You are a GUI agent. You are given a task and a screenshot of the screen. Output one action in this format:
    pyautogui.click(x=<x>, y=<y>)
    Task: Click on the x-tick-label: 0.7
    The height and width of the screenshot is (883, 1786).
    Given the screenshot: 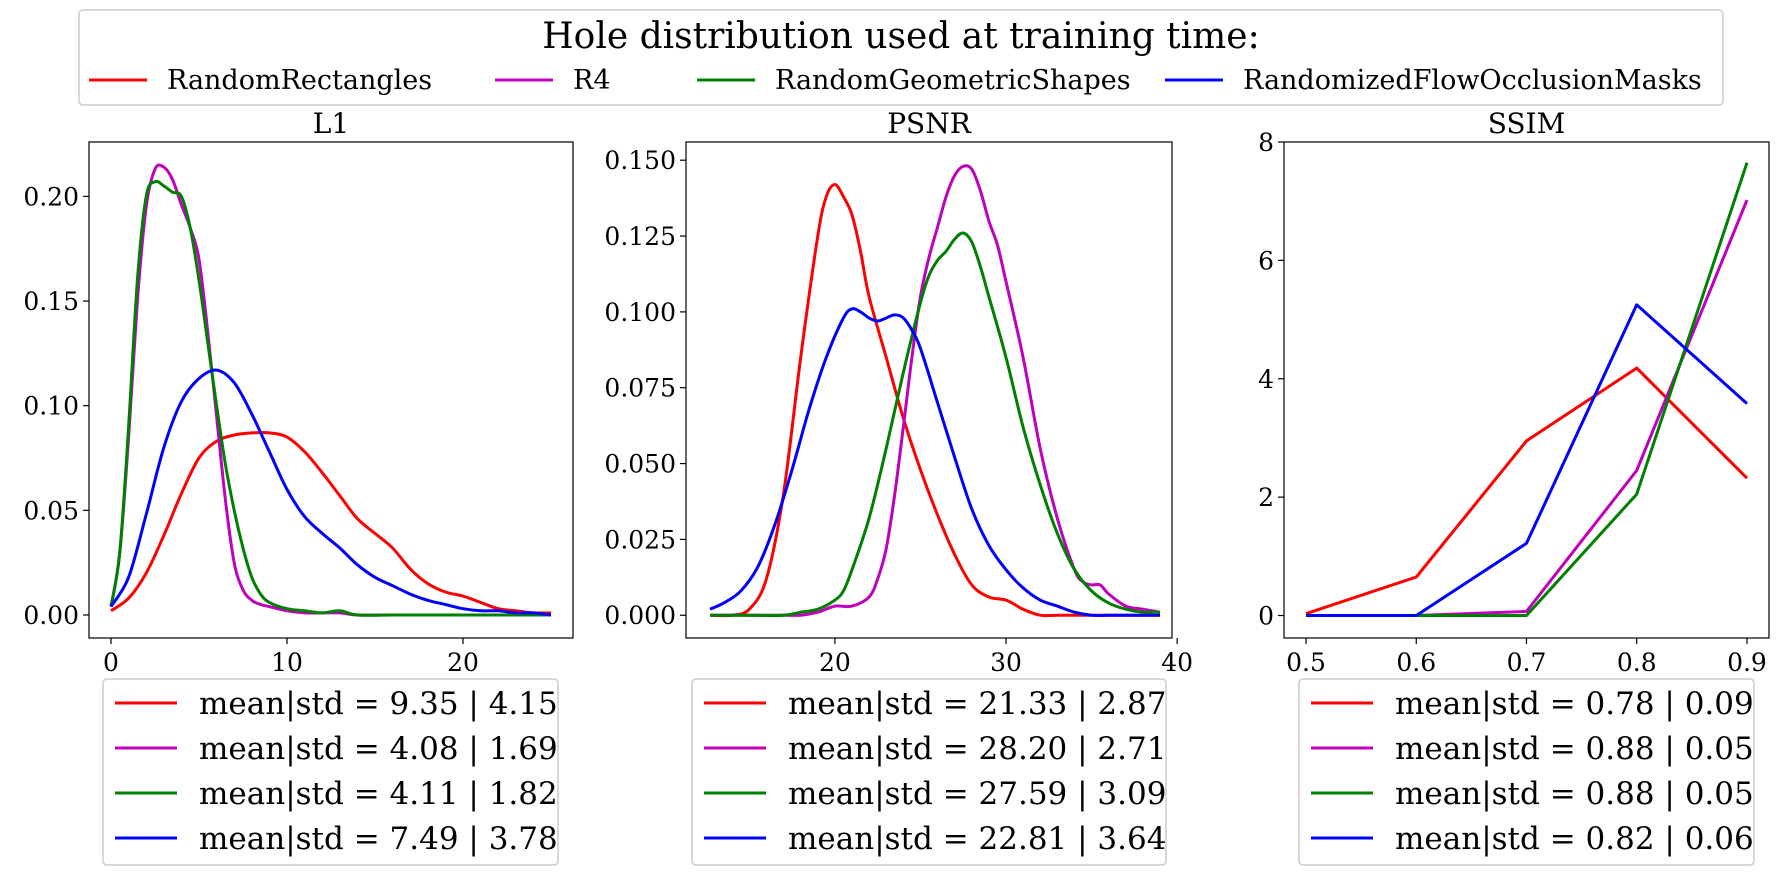 What is the action you would take?
    pyautogui.click(x=1527, y=662)
    